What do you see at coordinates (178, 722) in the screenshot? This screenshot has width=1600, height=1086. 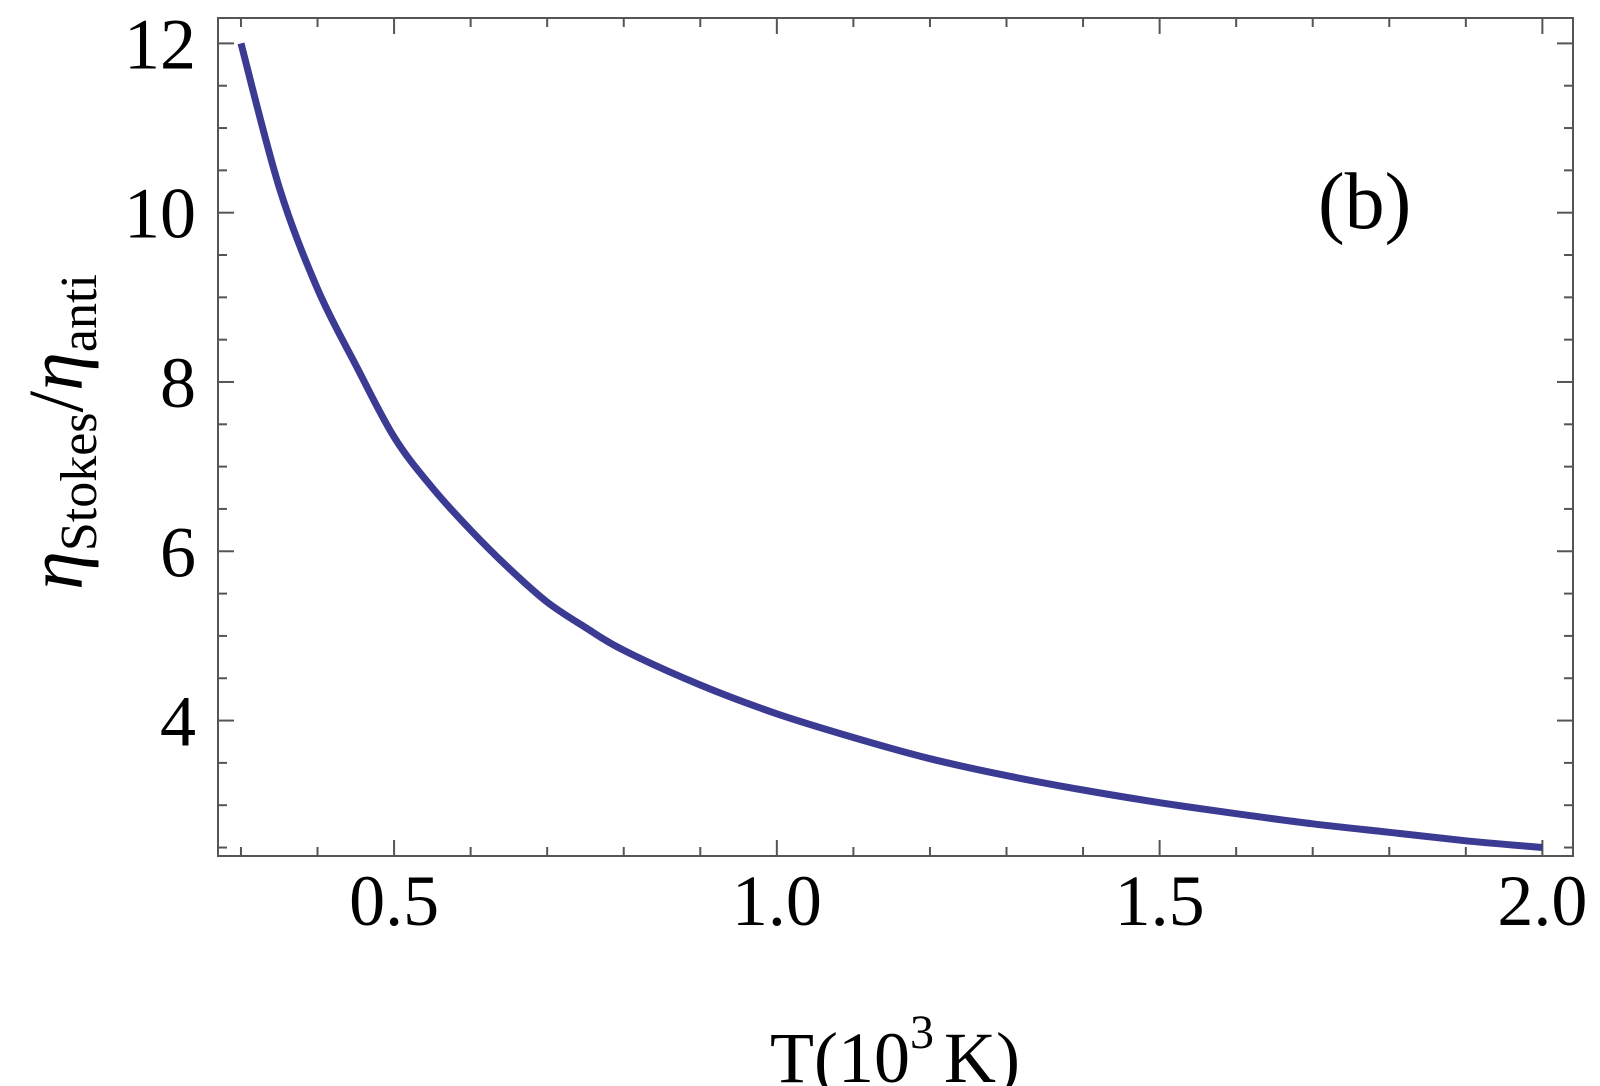 I see `y-tick-label: 4` at bounding box center [178, 722].